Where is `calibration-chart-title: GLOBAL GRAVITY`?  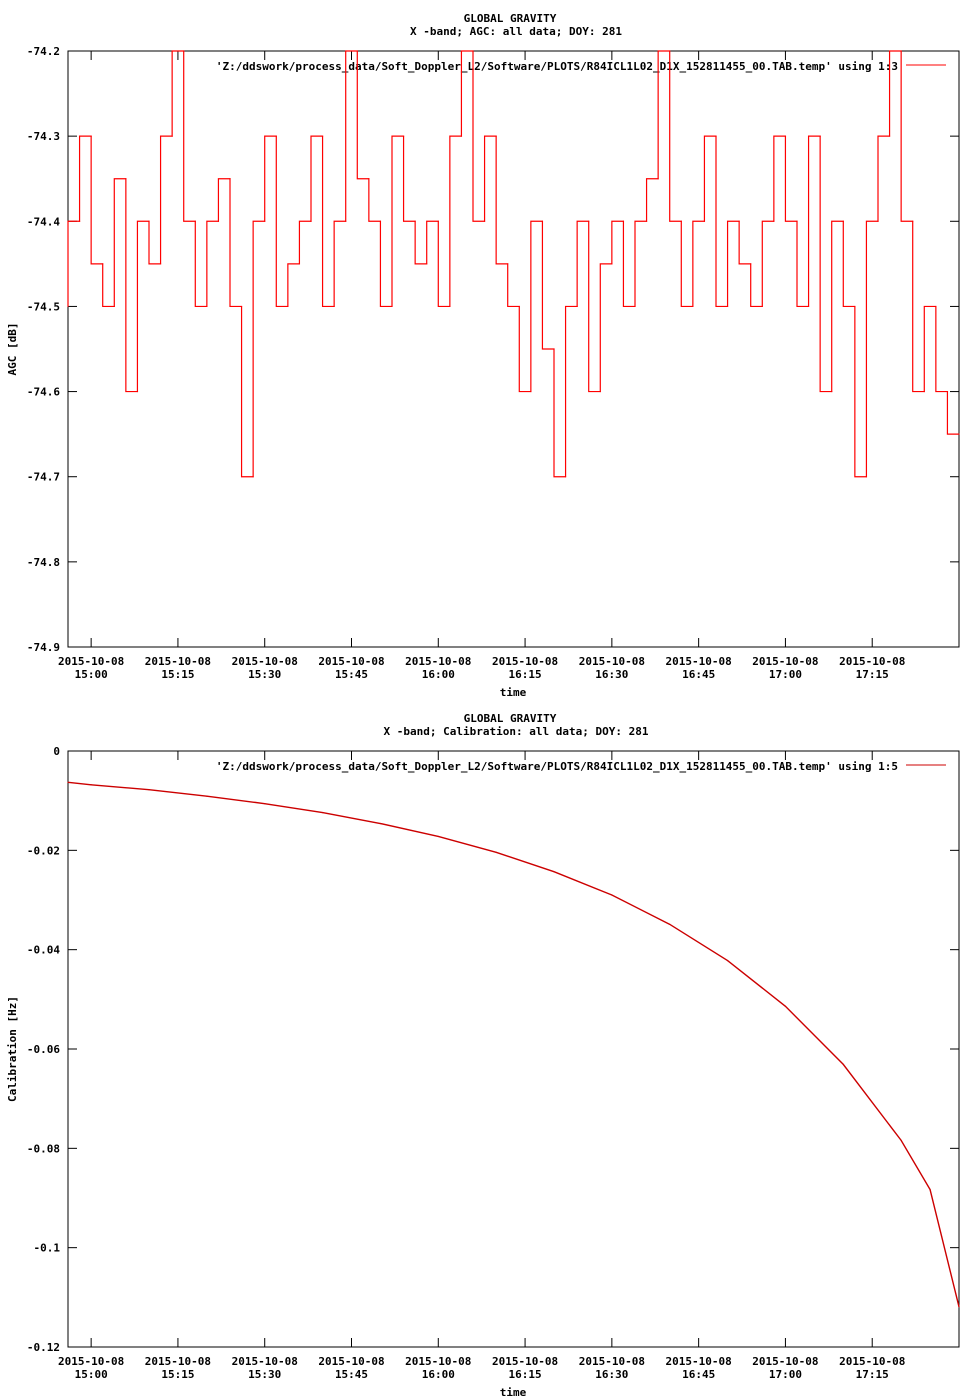 calibration-chart-title: GLOBAL GRAVITY is located at coordinates (510, 718).